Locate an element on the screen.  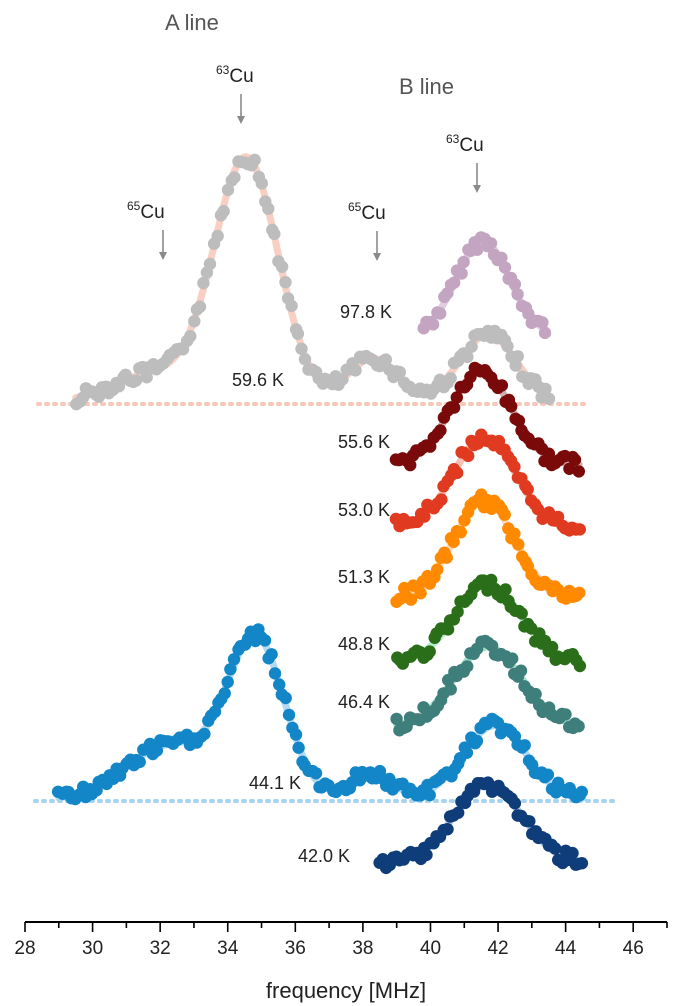
marker-isotope: 63 is located at coordinates (453, 139).